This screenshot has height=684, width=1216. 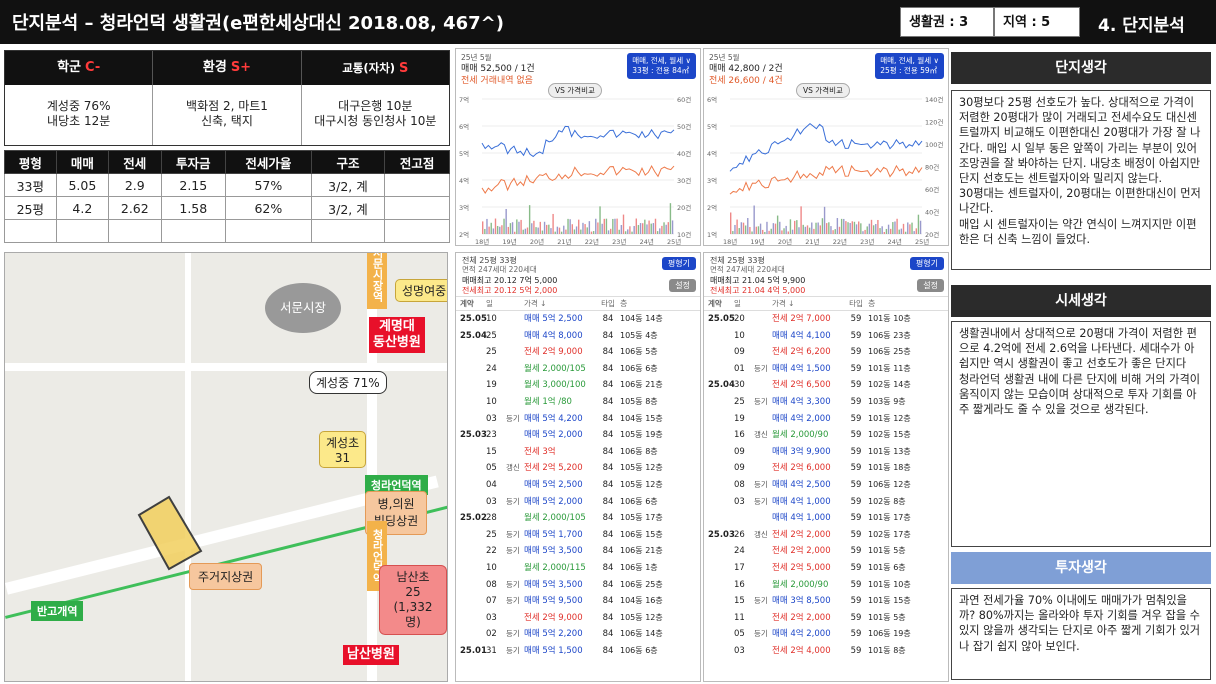 What do you see at coordinates (578, 601) in the screenshot?
I see `transaction-row: 07 등기 매매 5억 9,500 84 104동 16층` at bounding box center [578, 601].